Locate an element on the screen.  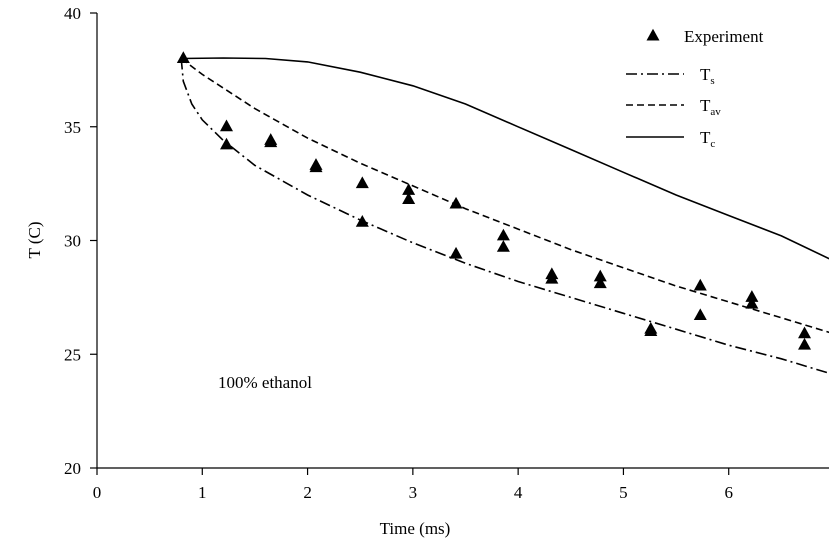
x-tick-label: 1 is located at coordinates (202, 492).